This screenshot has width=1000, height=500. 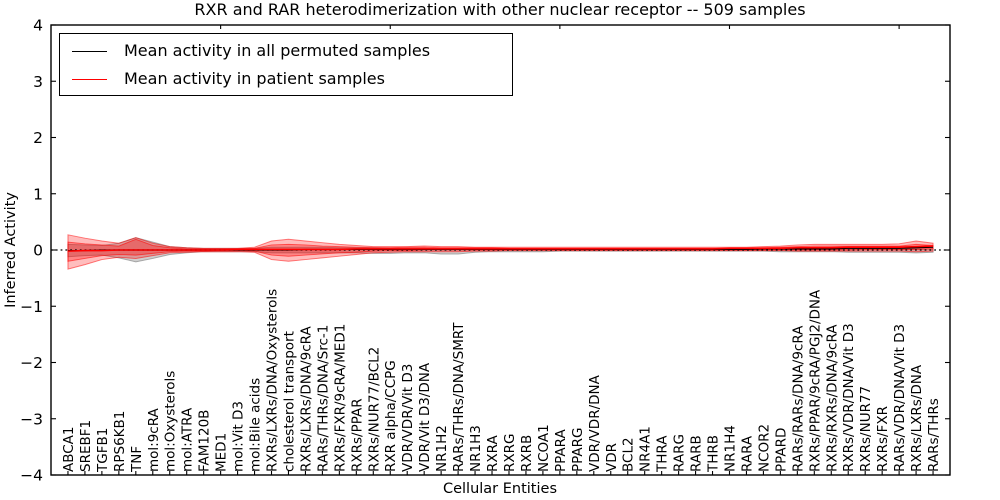 I want to click on x-tick-label: RXRB, so click(x=527, y=453).